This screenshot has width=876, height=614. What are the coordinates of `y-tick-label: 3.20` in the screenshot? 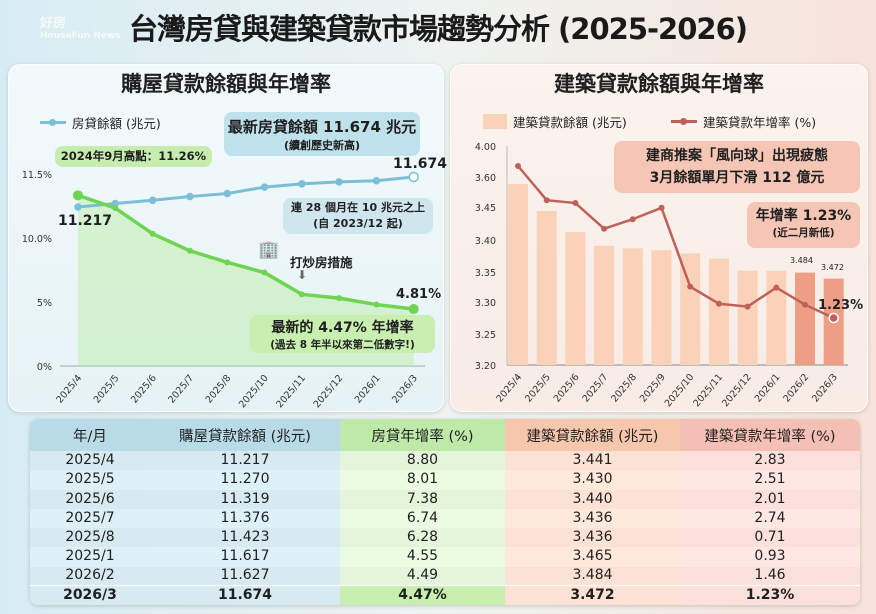 It's located at (485, 366).